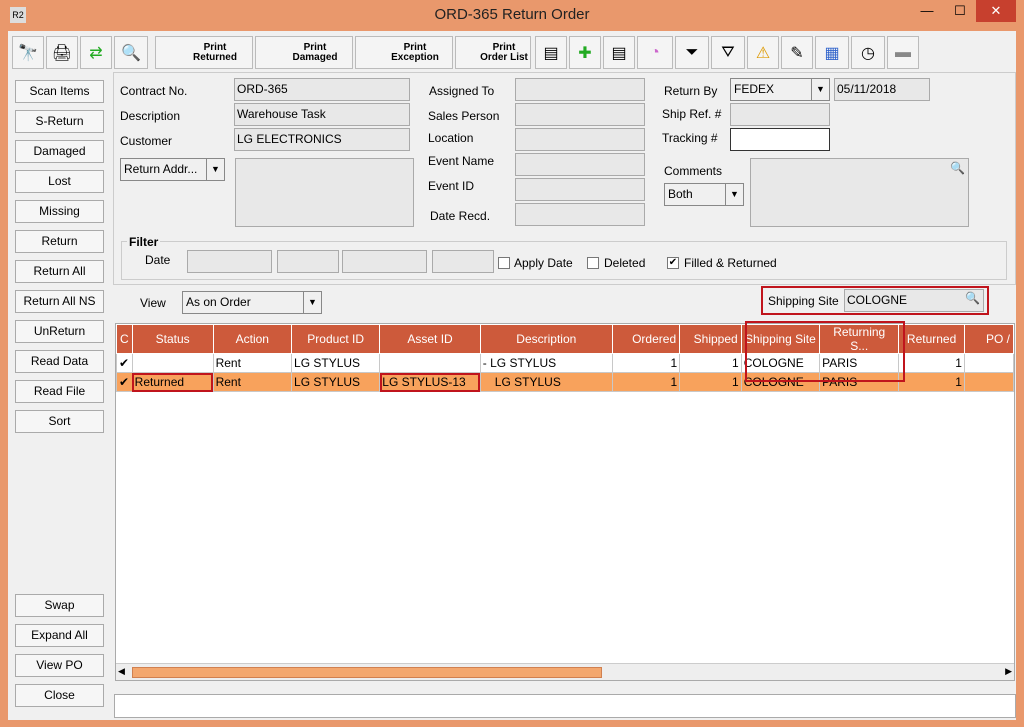 The width and height of the screenshot is (1024, 727). What do you see at coordinates (215, 47) in the screenshot?
I see `label: Print` at bounding box center [215, 47].